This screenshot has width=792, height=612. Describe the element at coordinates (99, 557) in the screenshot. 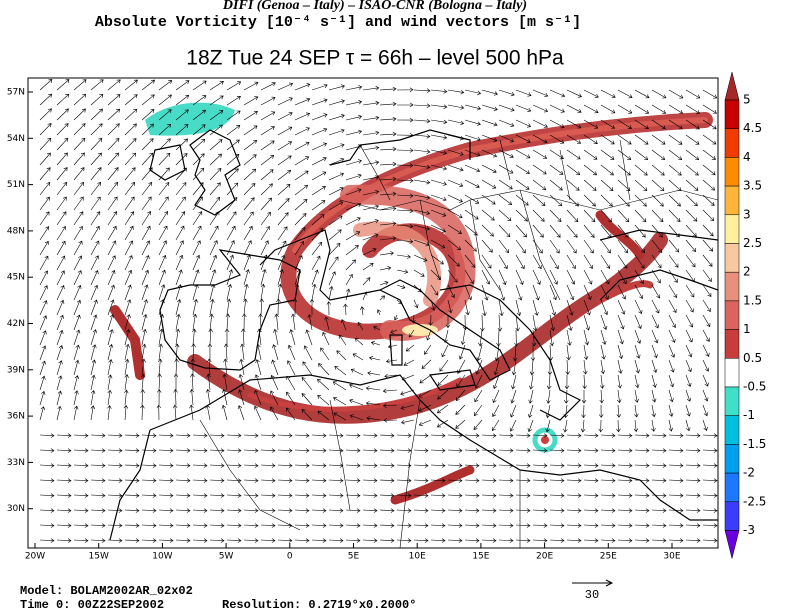

I see `lon-label: 15W` at that location.